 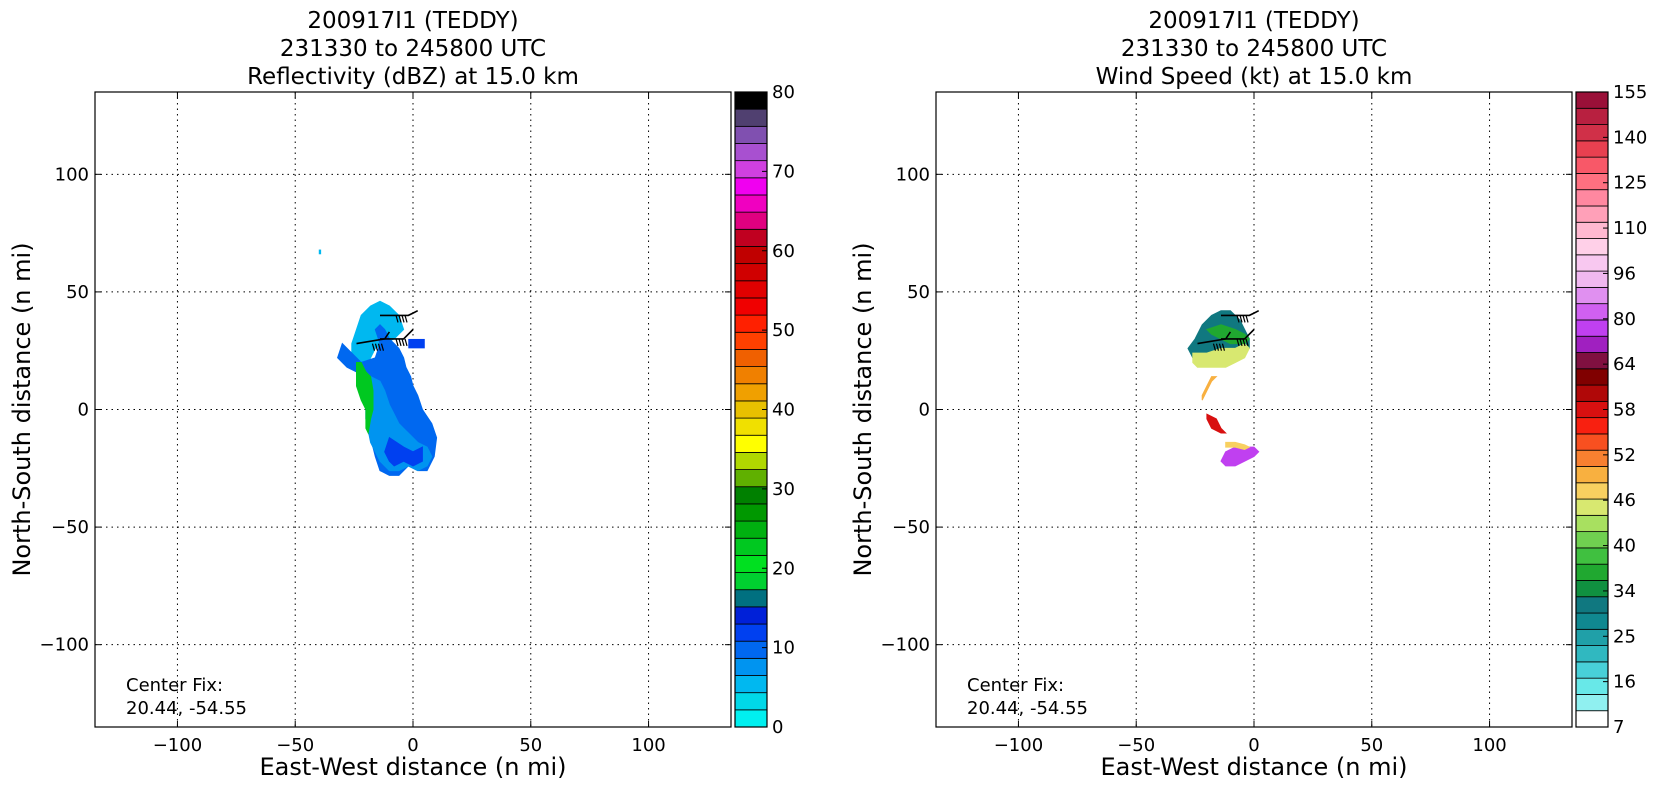 I want to click on x-tick-label: −100, so click(x=177, y=745).